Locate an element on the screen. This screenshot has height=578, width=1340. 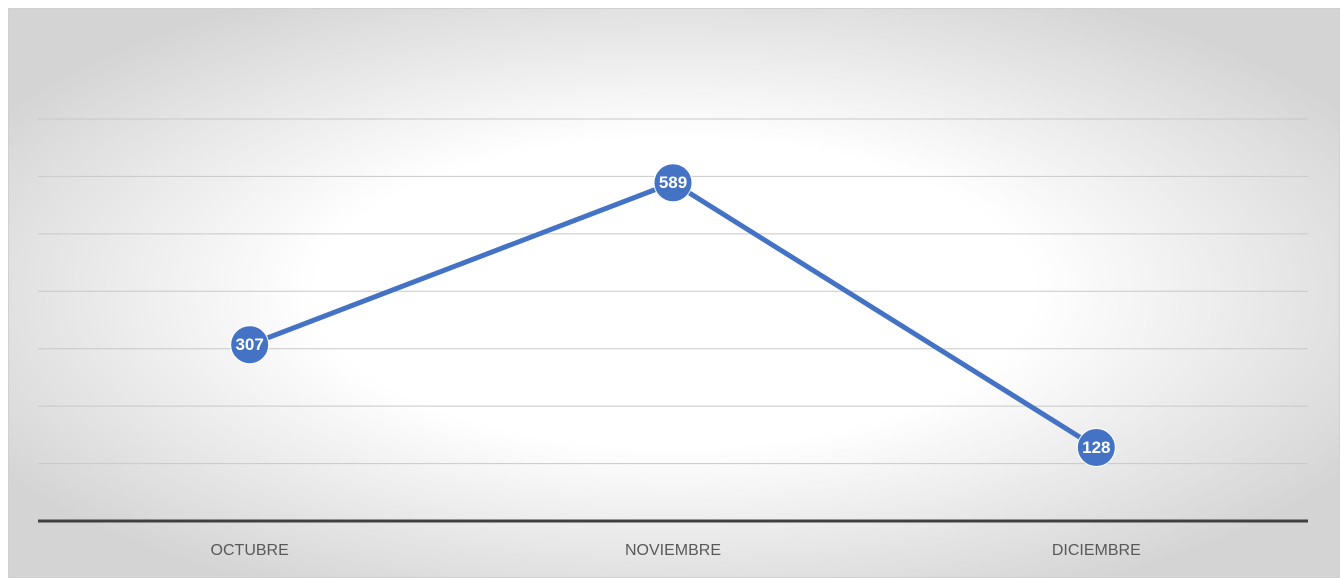
x-tick-label: DICIEMBRE is located at coordinates (1096, 550).